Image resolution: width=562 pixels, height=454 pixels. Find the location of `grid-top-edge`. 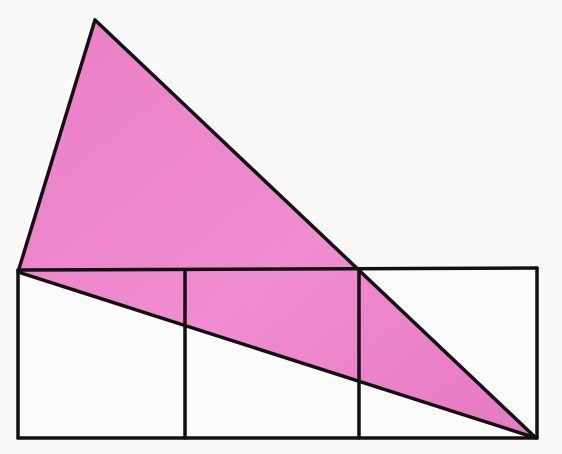

grid-top-edge is located at coordinates (277, 269).